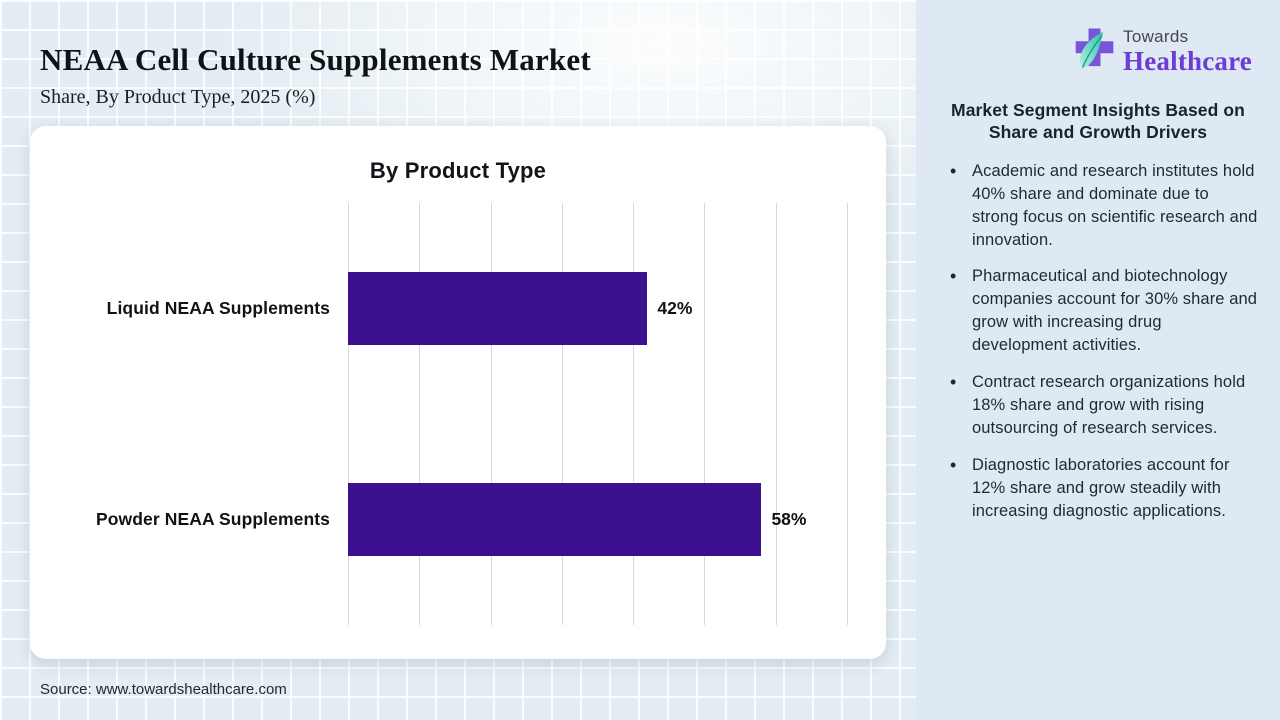  What do you see at coordinates (675, 308) in the screenshot?
I see `bar-value-label: 42%` at bounding box center [675, 308].